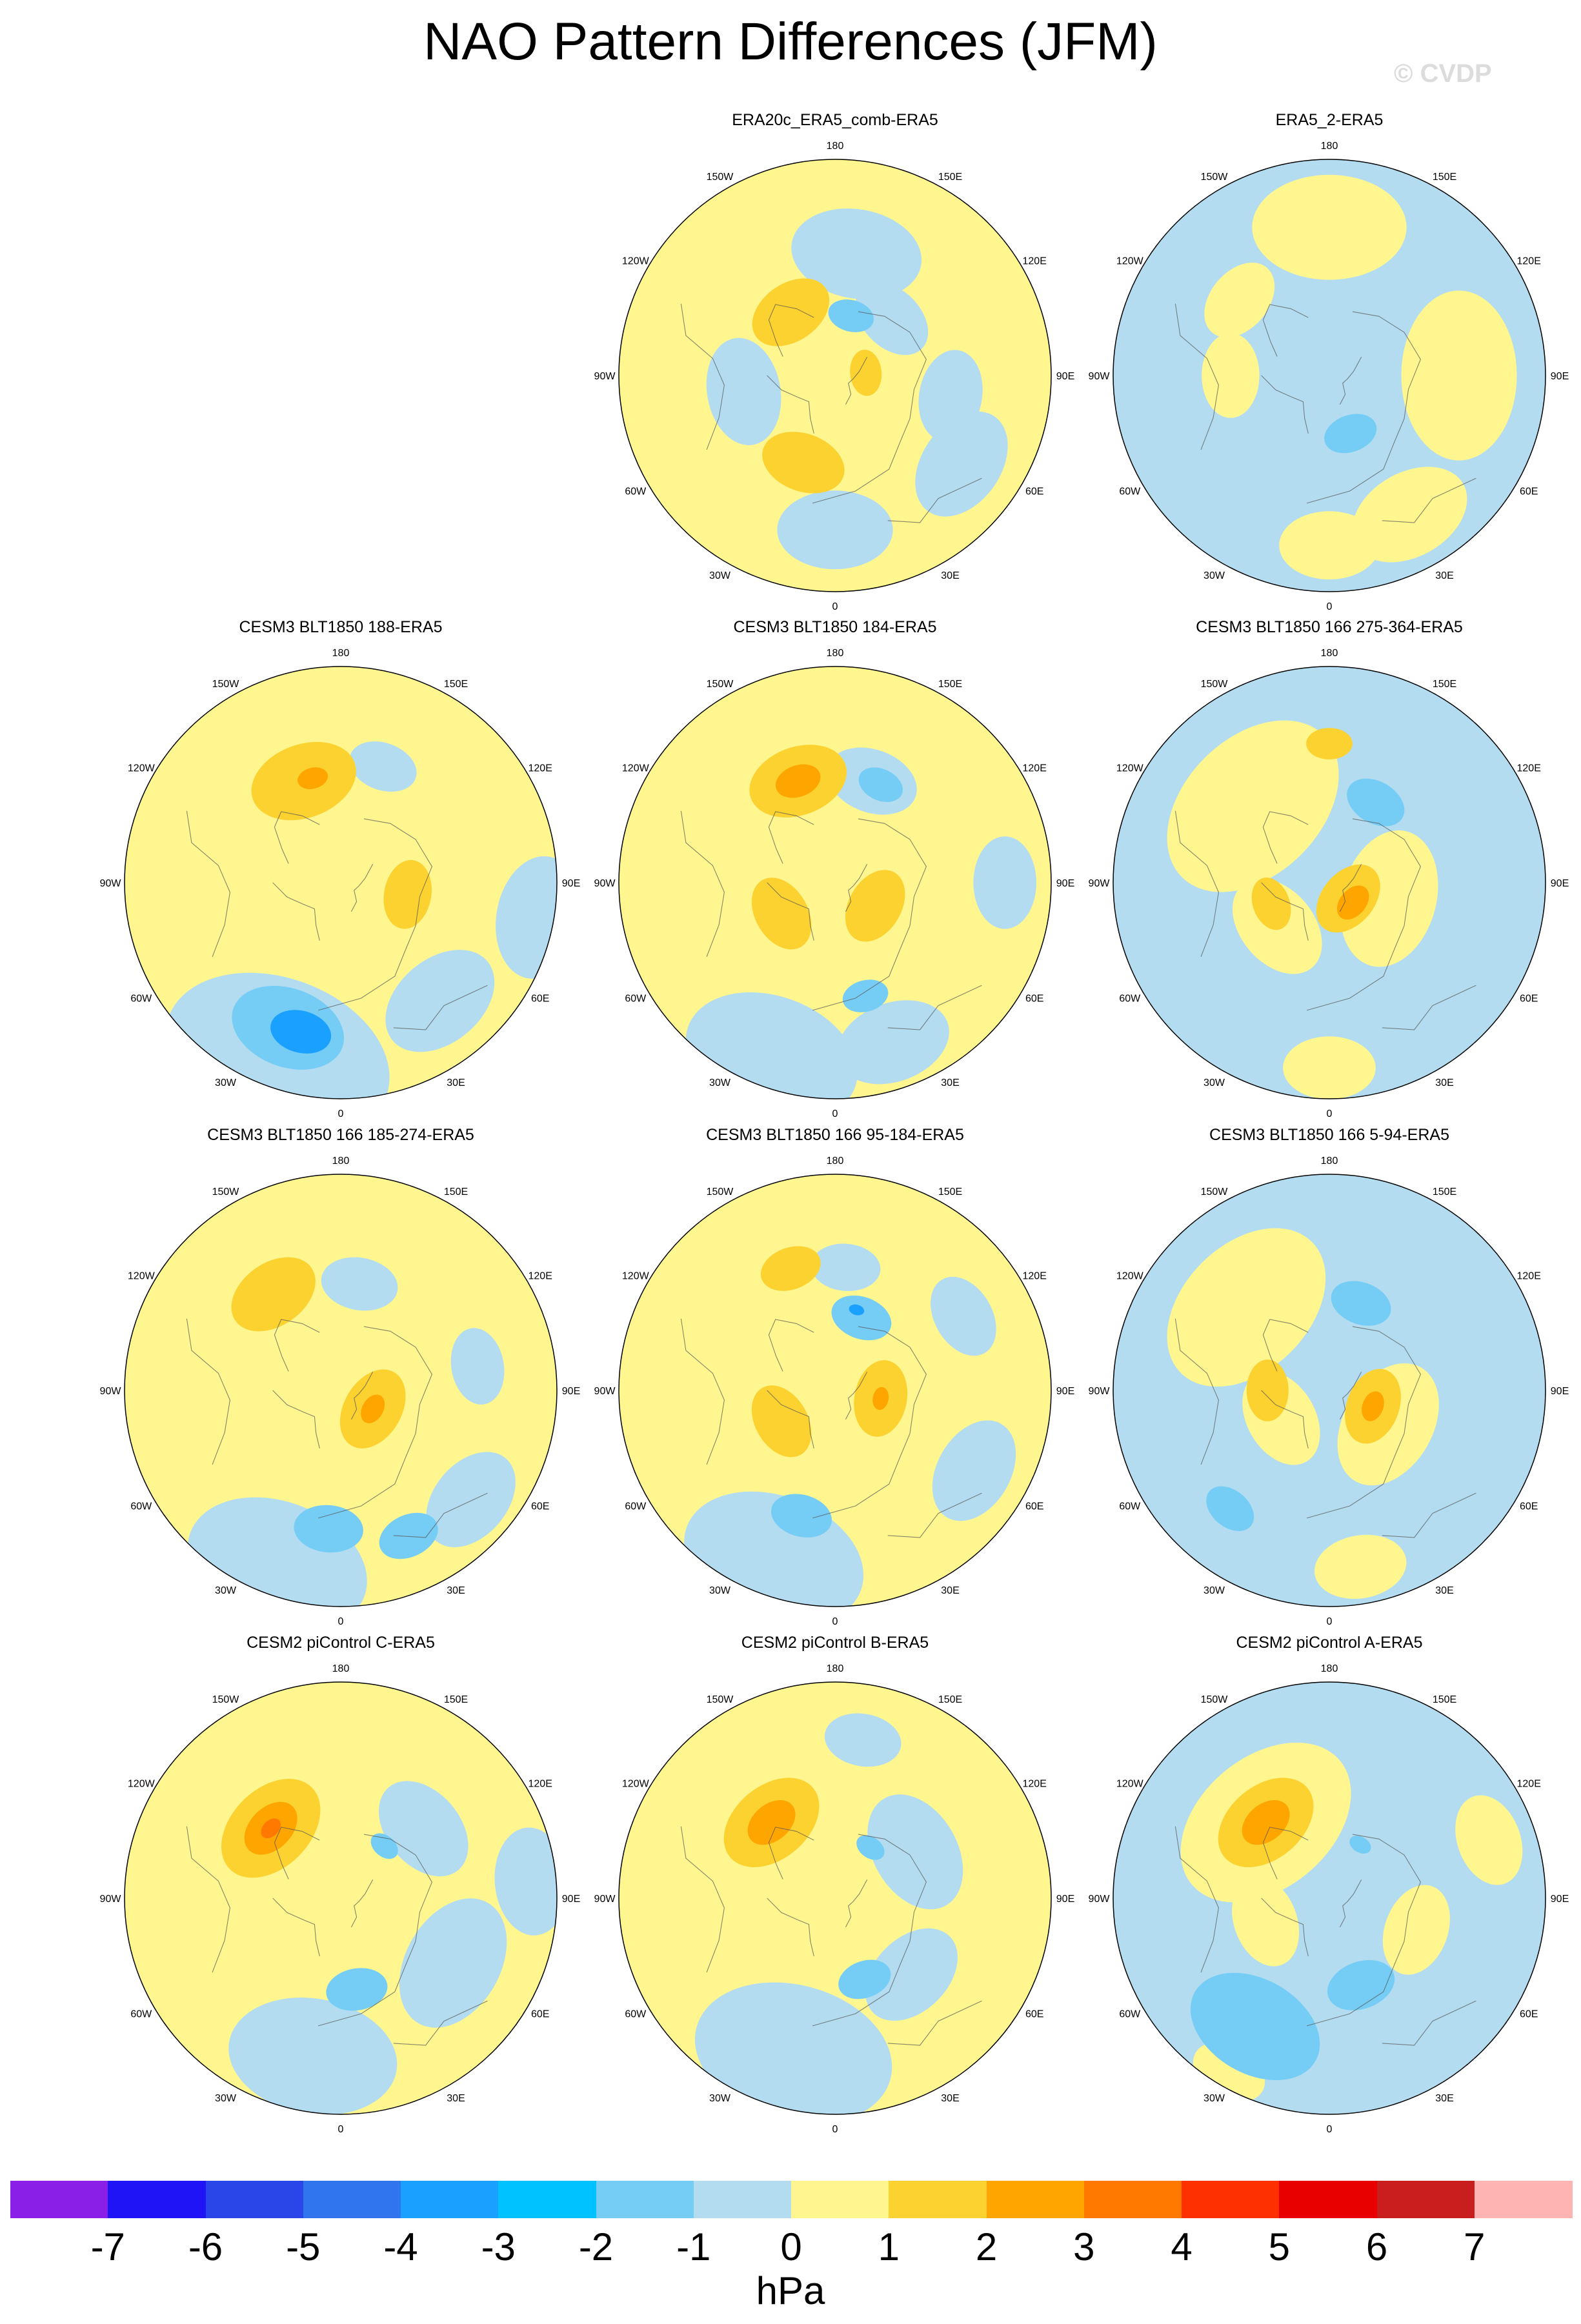  What do you see at coordinates (596, 2247) in the screenshot?
I see `colorbar-level-label: -2` at bounding box center [596, 2247].